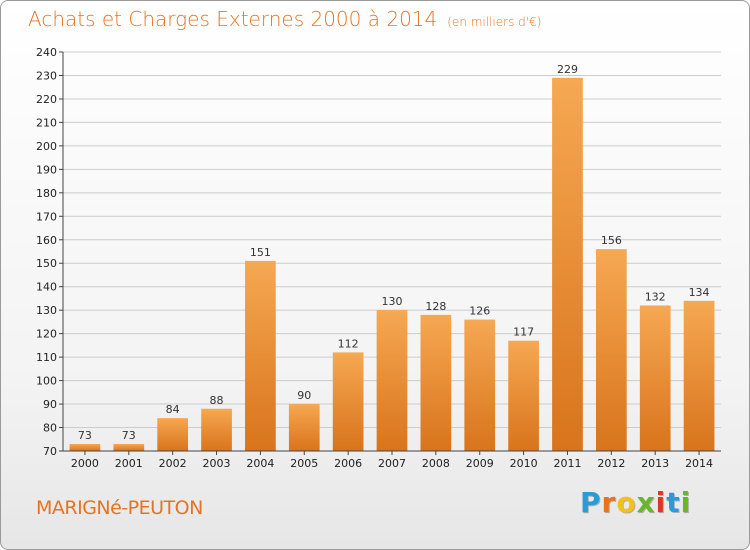 This screenshot has width=750, height=550. Describe the element at coordinates (655, 296) in the screenshot. I see `value-label: 132` at that location.